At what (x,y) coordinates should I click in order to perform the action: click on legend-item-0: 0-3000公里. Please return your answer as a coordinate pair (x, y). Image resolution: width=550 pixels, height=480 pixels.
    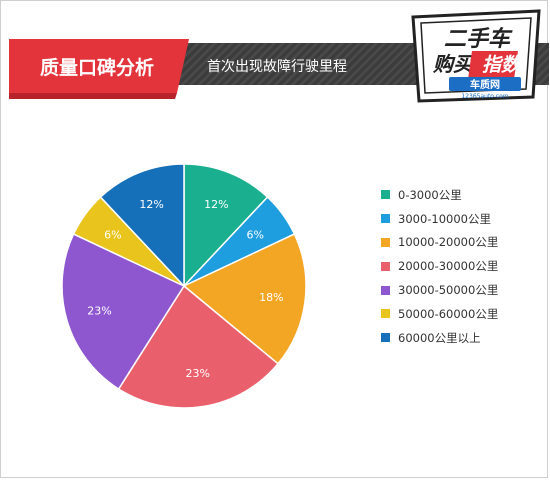
    Looking at the image, I should click on (461, 195).